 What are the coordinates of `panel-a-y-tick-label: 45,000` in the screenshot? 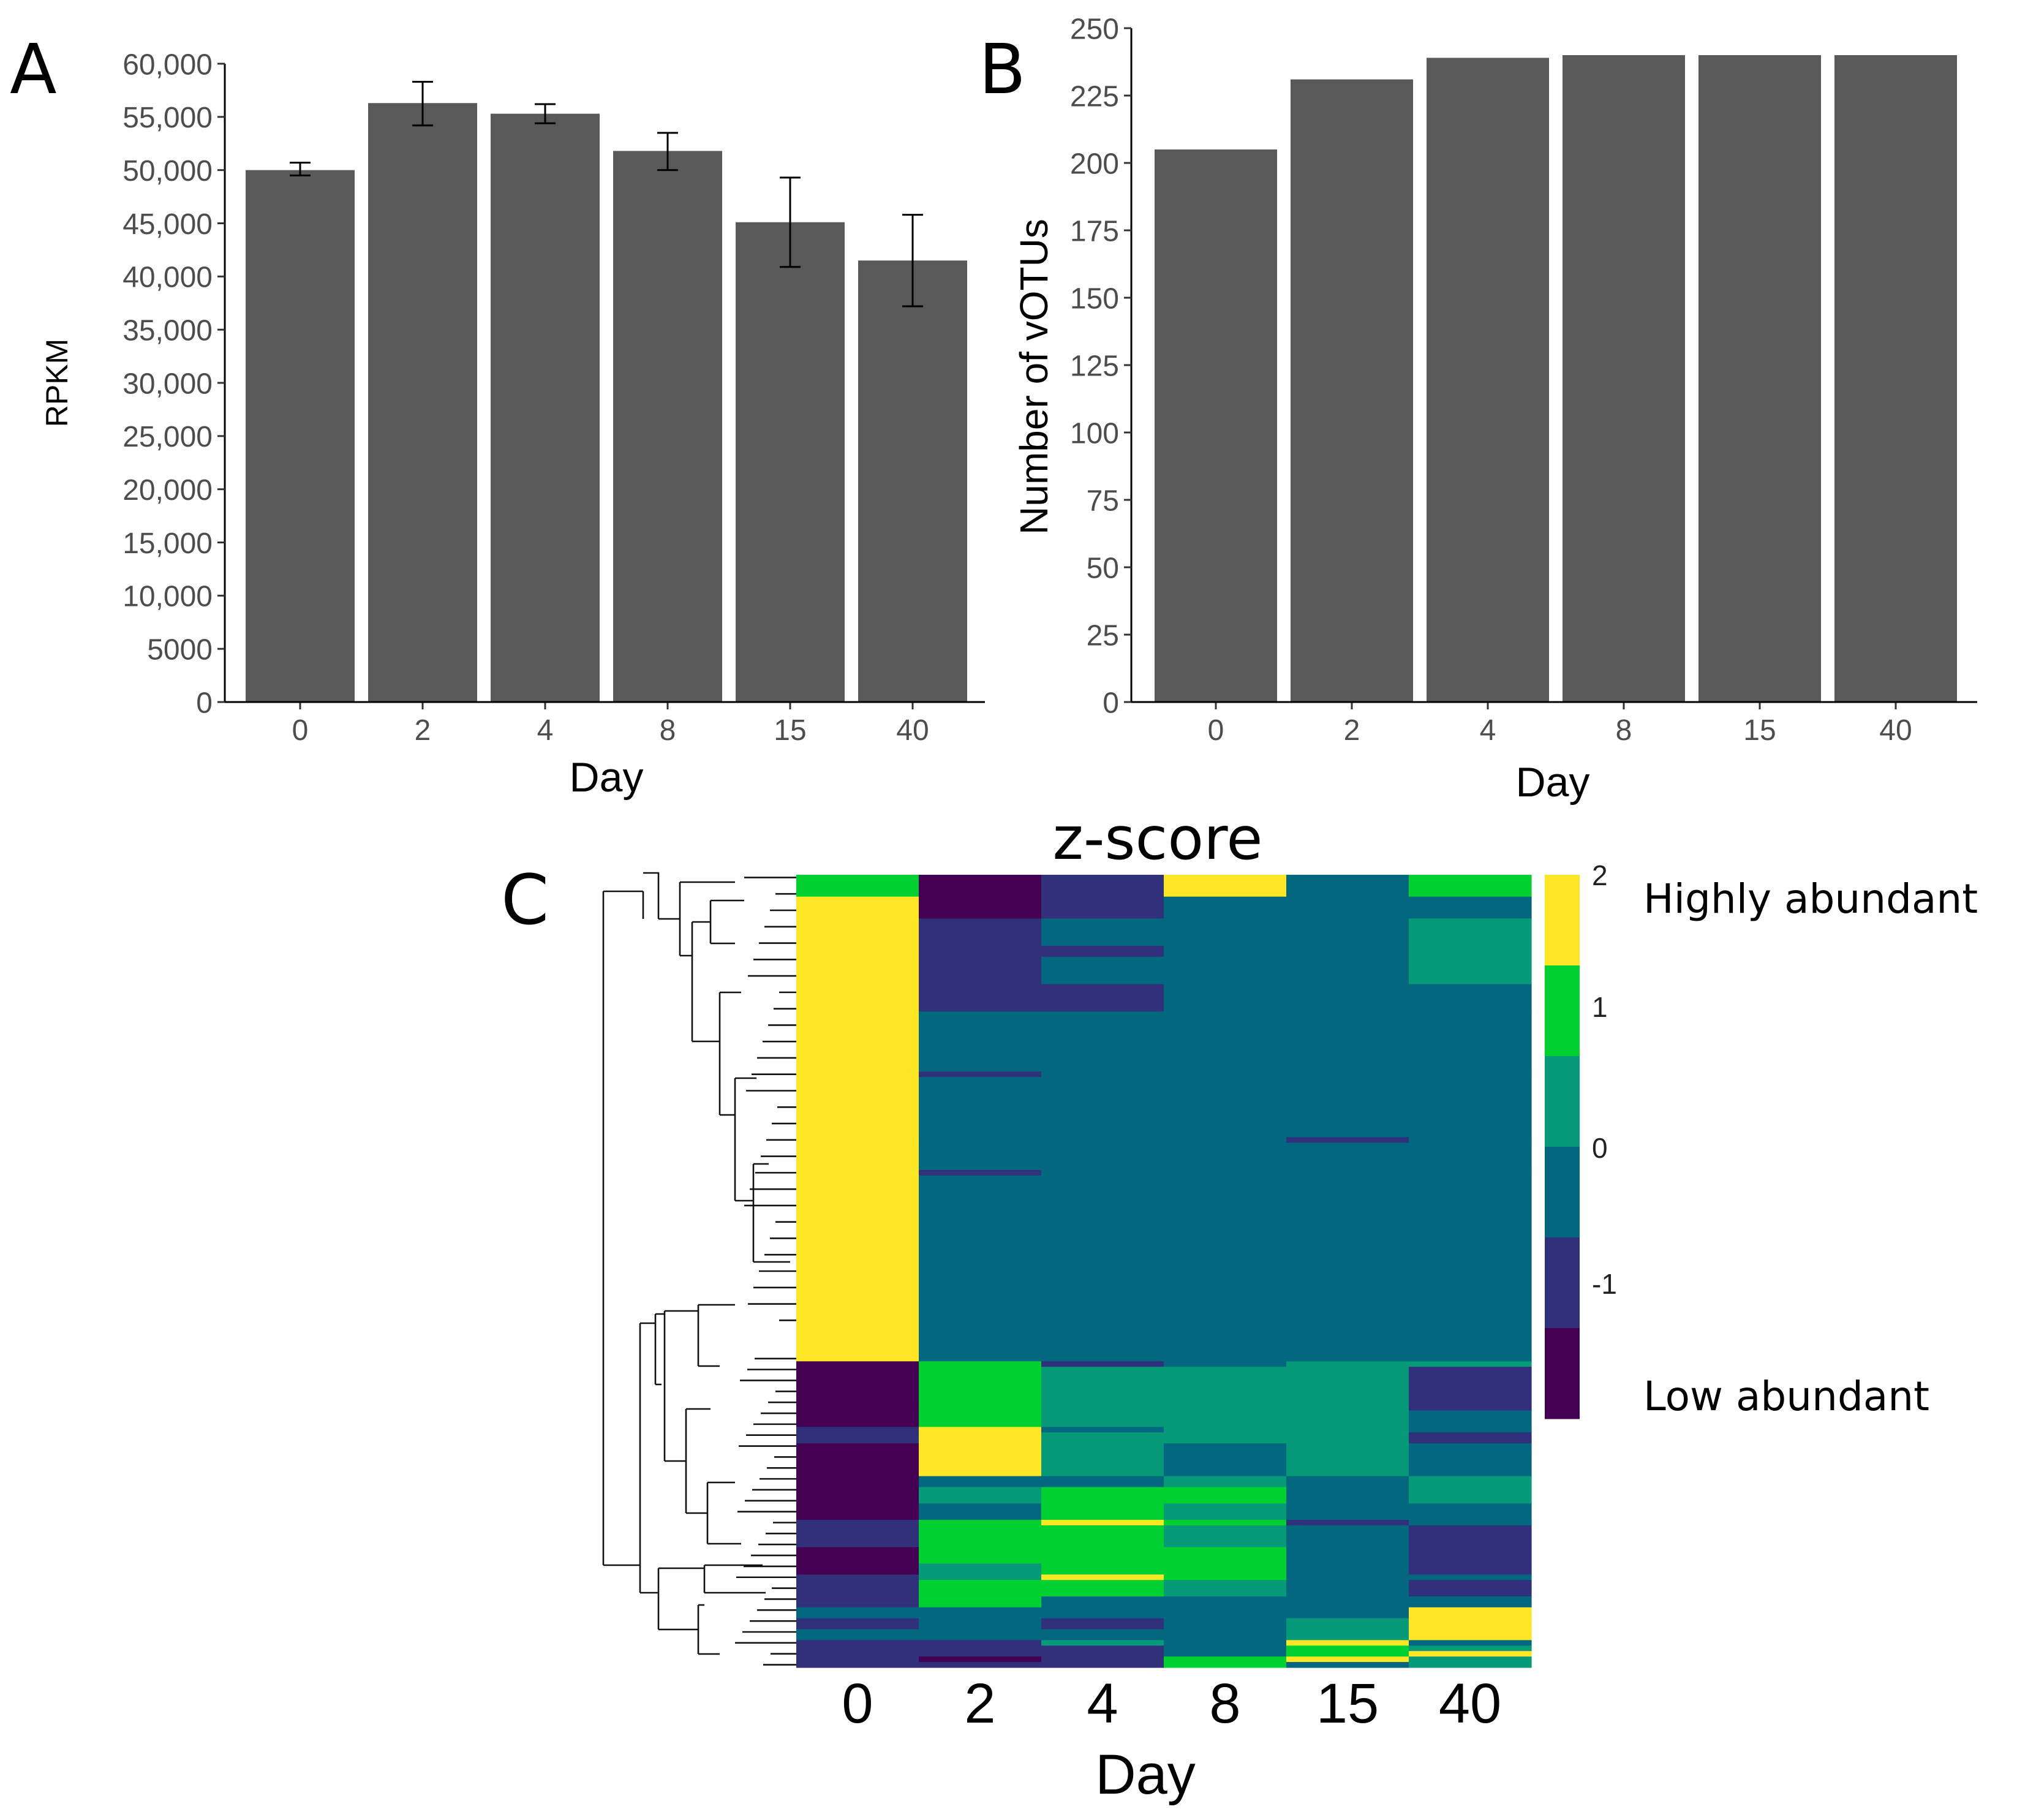 It's located at (168, 224).